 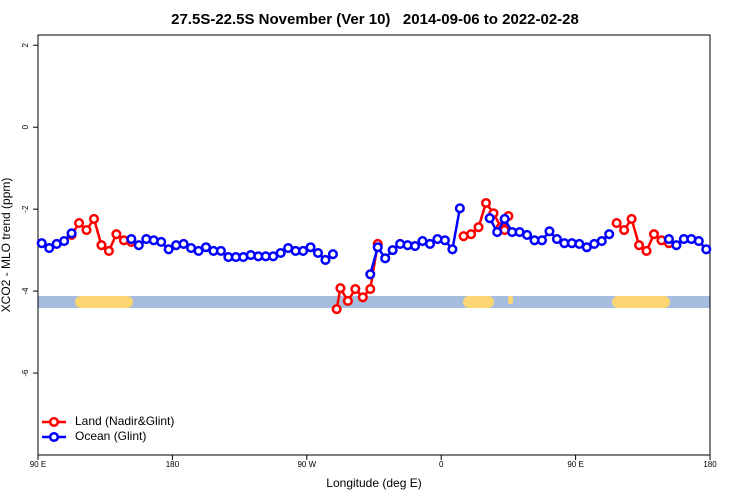 What do you see at coordinates (25, 373) in the screenshot?
I see `y-tick-label: -6` at bounding box center [25, 373].